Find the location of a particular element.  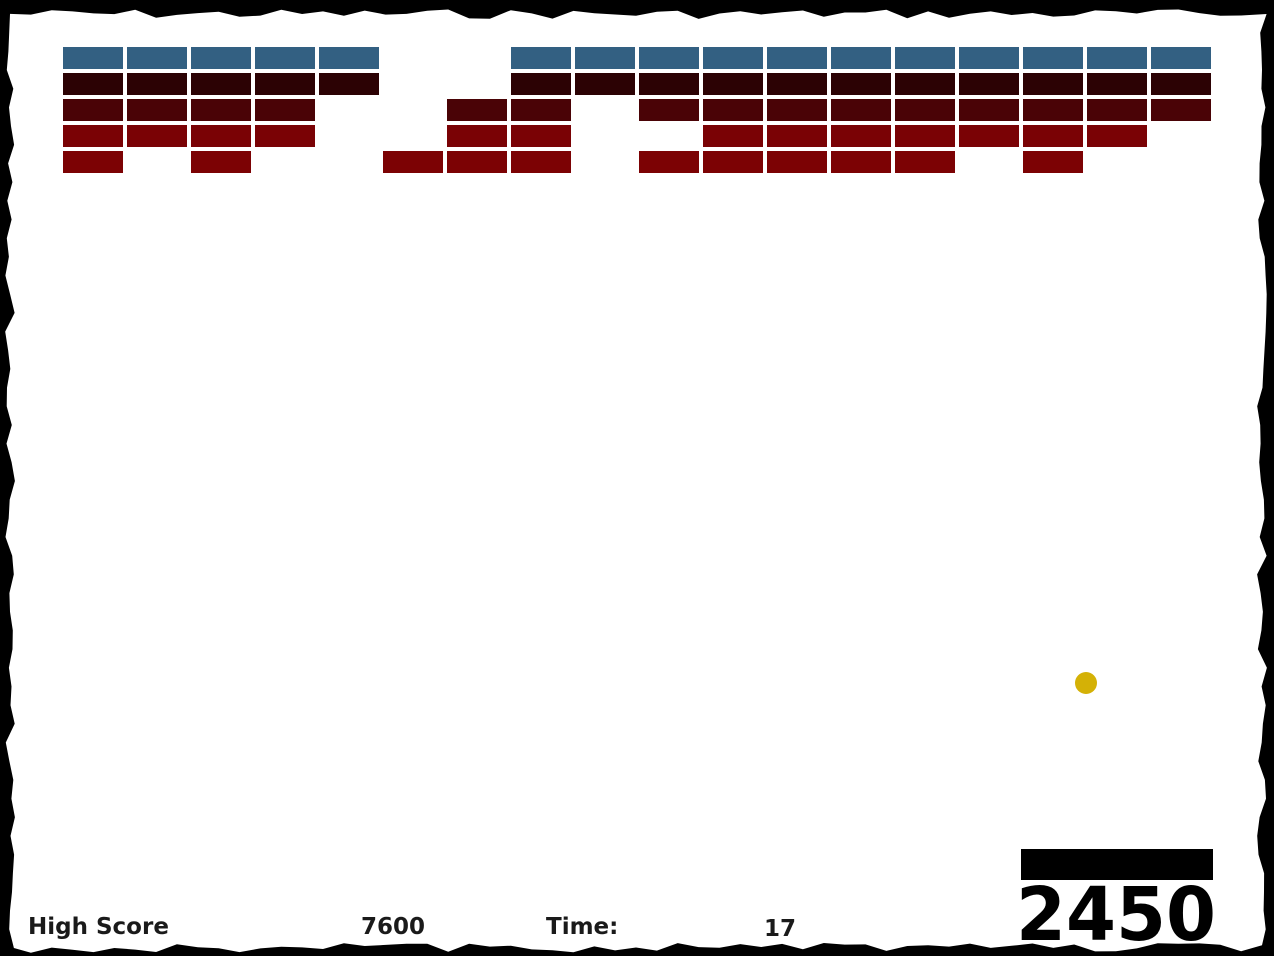

high-score-label: High Score is located at coordinates (98, 927).